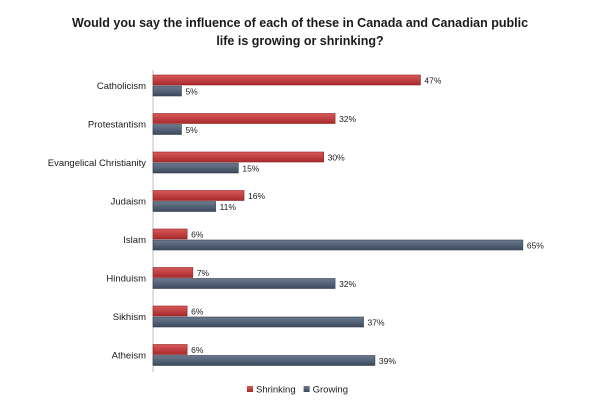  What do you see at coordinates (170, 349) in the screenshot?
I see `bar-shrinking-atheism` at bounding box center [170, 349].